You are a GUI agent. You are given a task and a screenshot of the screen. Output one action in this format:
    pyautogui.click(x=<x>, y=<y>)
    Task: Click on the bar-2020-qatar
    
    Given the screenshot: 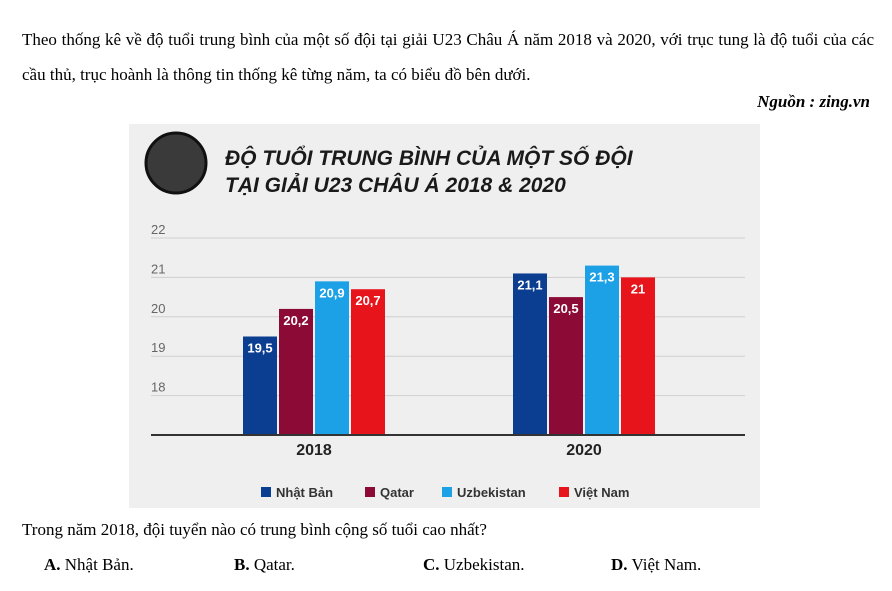 What is the action you would take?
    pyautogui.click(x=566, y=366)
    